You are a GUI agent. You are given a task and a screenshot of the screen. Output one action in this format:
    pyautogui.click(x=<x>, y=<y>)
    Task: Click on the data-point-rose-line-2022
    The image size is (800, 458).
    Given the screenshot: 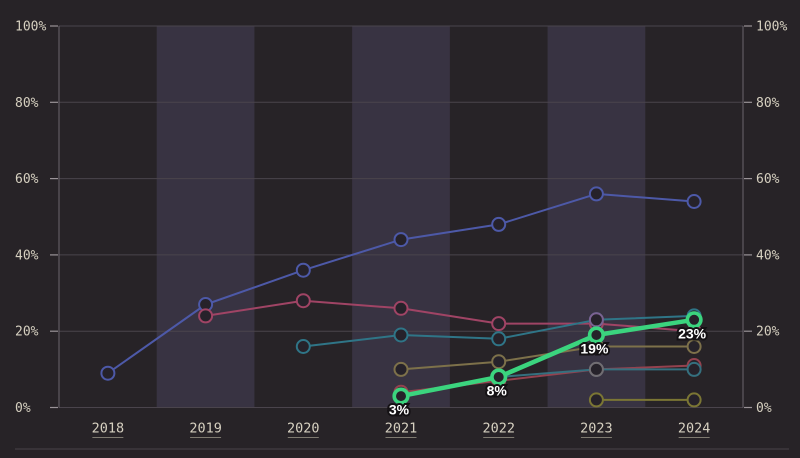 What is the action you would take?
    pyautogui.click(x=499, y=324)
    